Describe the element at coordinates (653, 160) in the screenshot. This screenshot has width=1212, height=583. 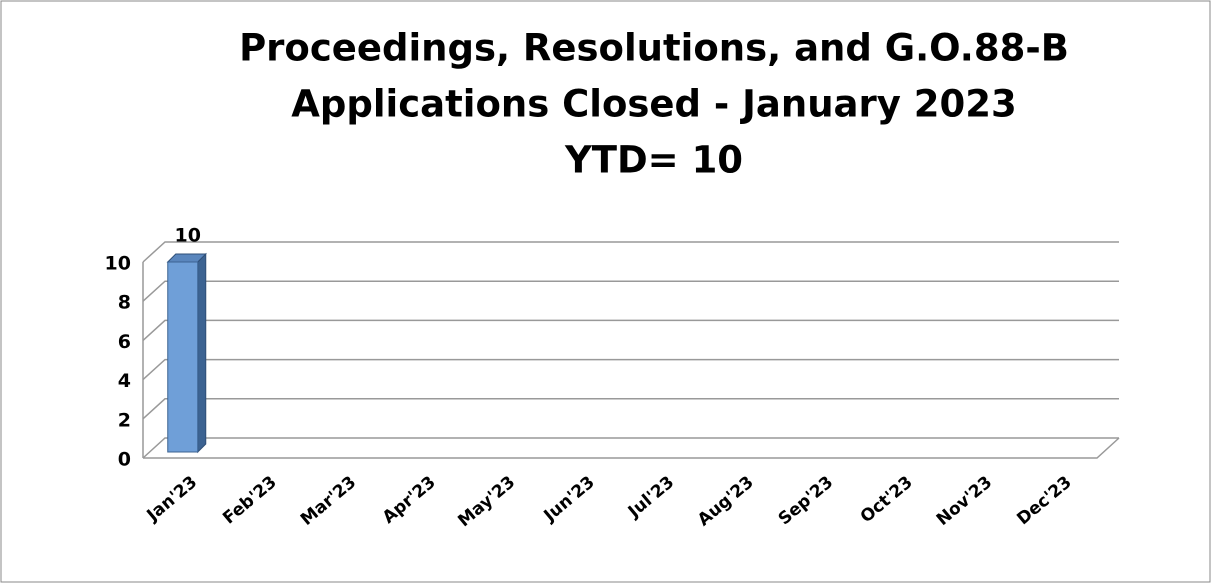
I see `chart-subtitle: YTD= 10` at that location.